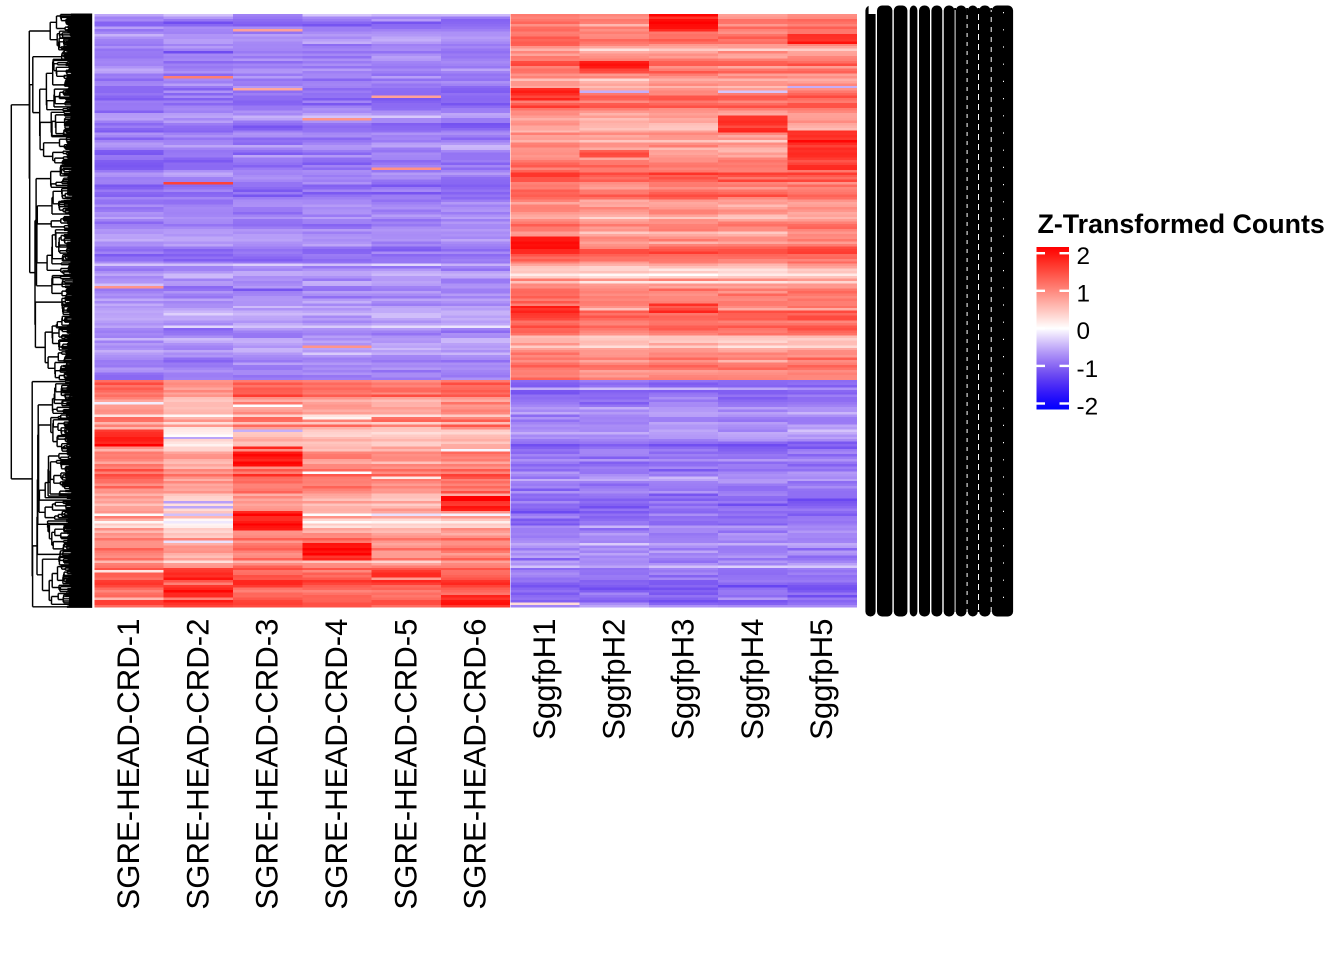 The image size is (1344, 960). Describe the element at coordinates (475, 764) in the screenshot. I see `svg-text: SGRE-HEAD-CRD-6` at that location.